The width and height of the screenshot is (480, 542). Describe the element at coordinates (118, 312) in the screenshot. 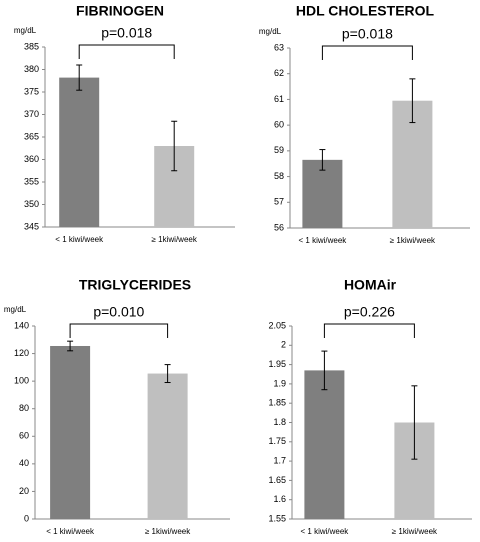

I see `annotation: p=0.010` at that location.